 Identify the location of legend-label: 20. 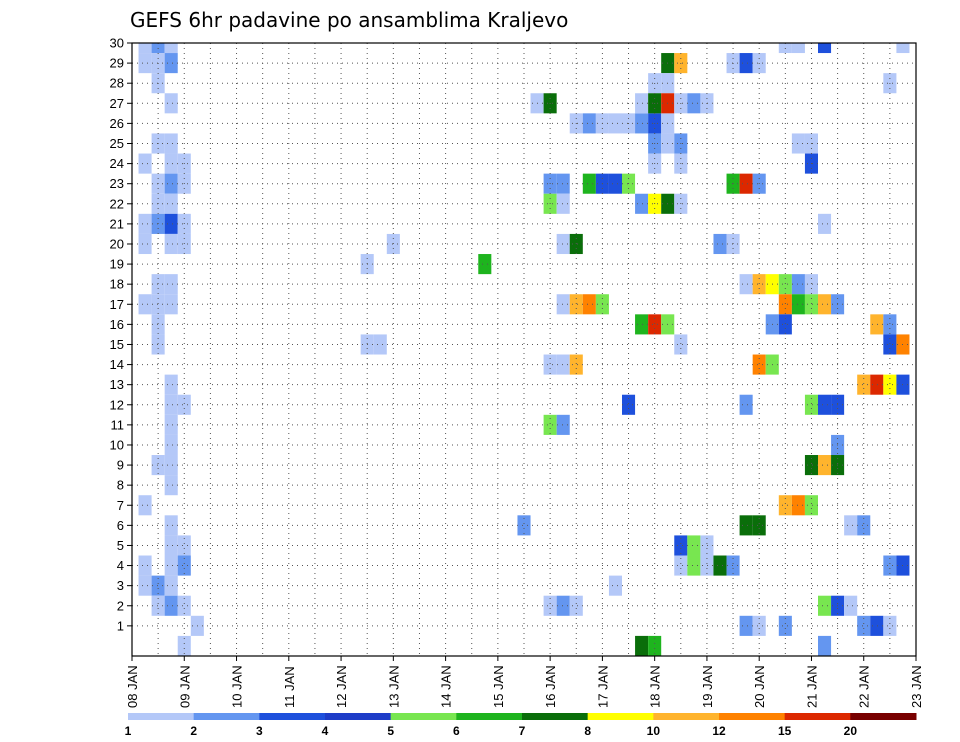
(851, 731).